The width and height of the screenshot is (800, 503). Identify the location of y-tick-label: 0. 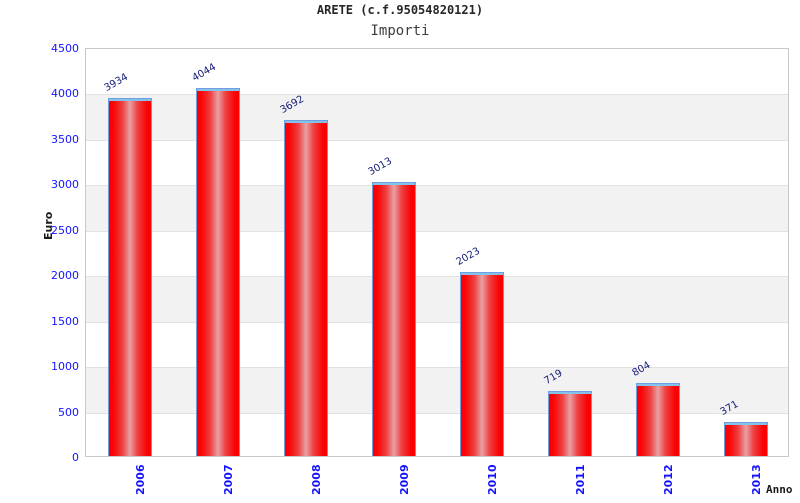
(75, 457).